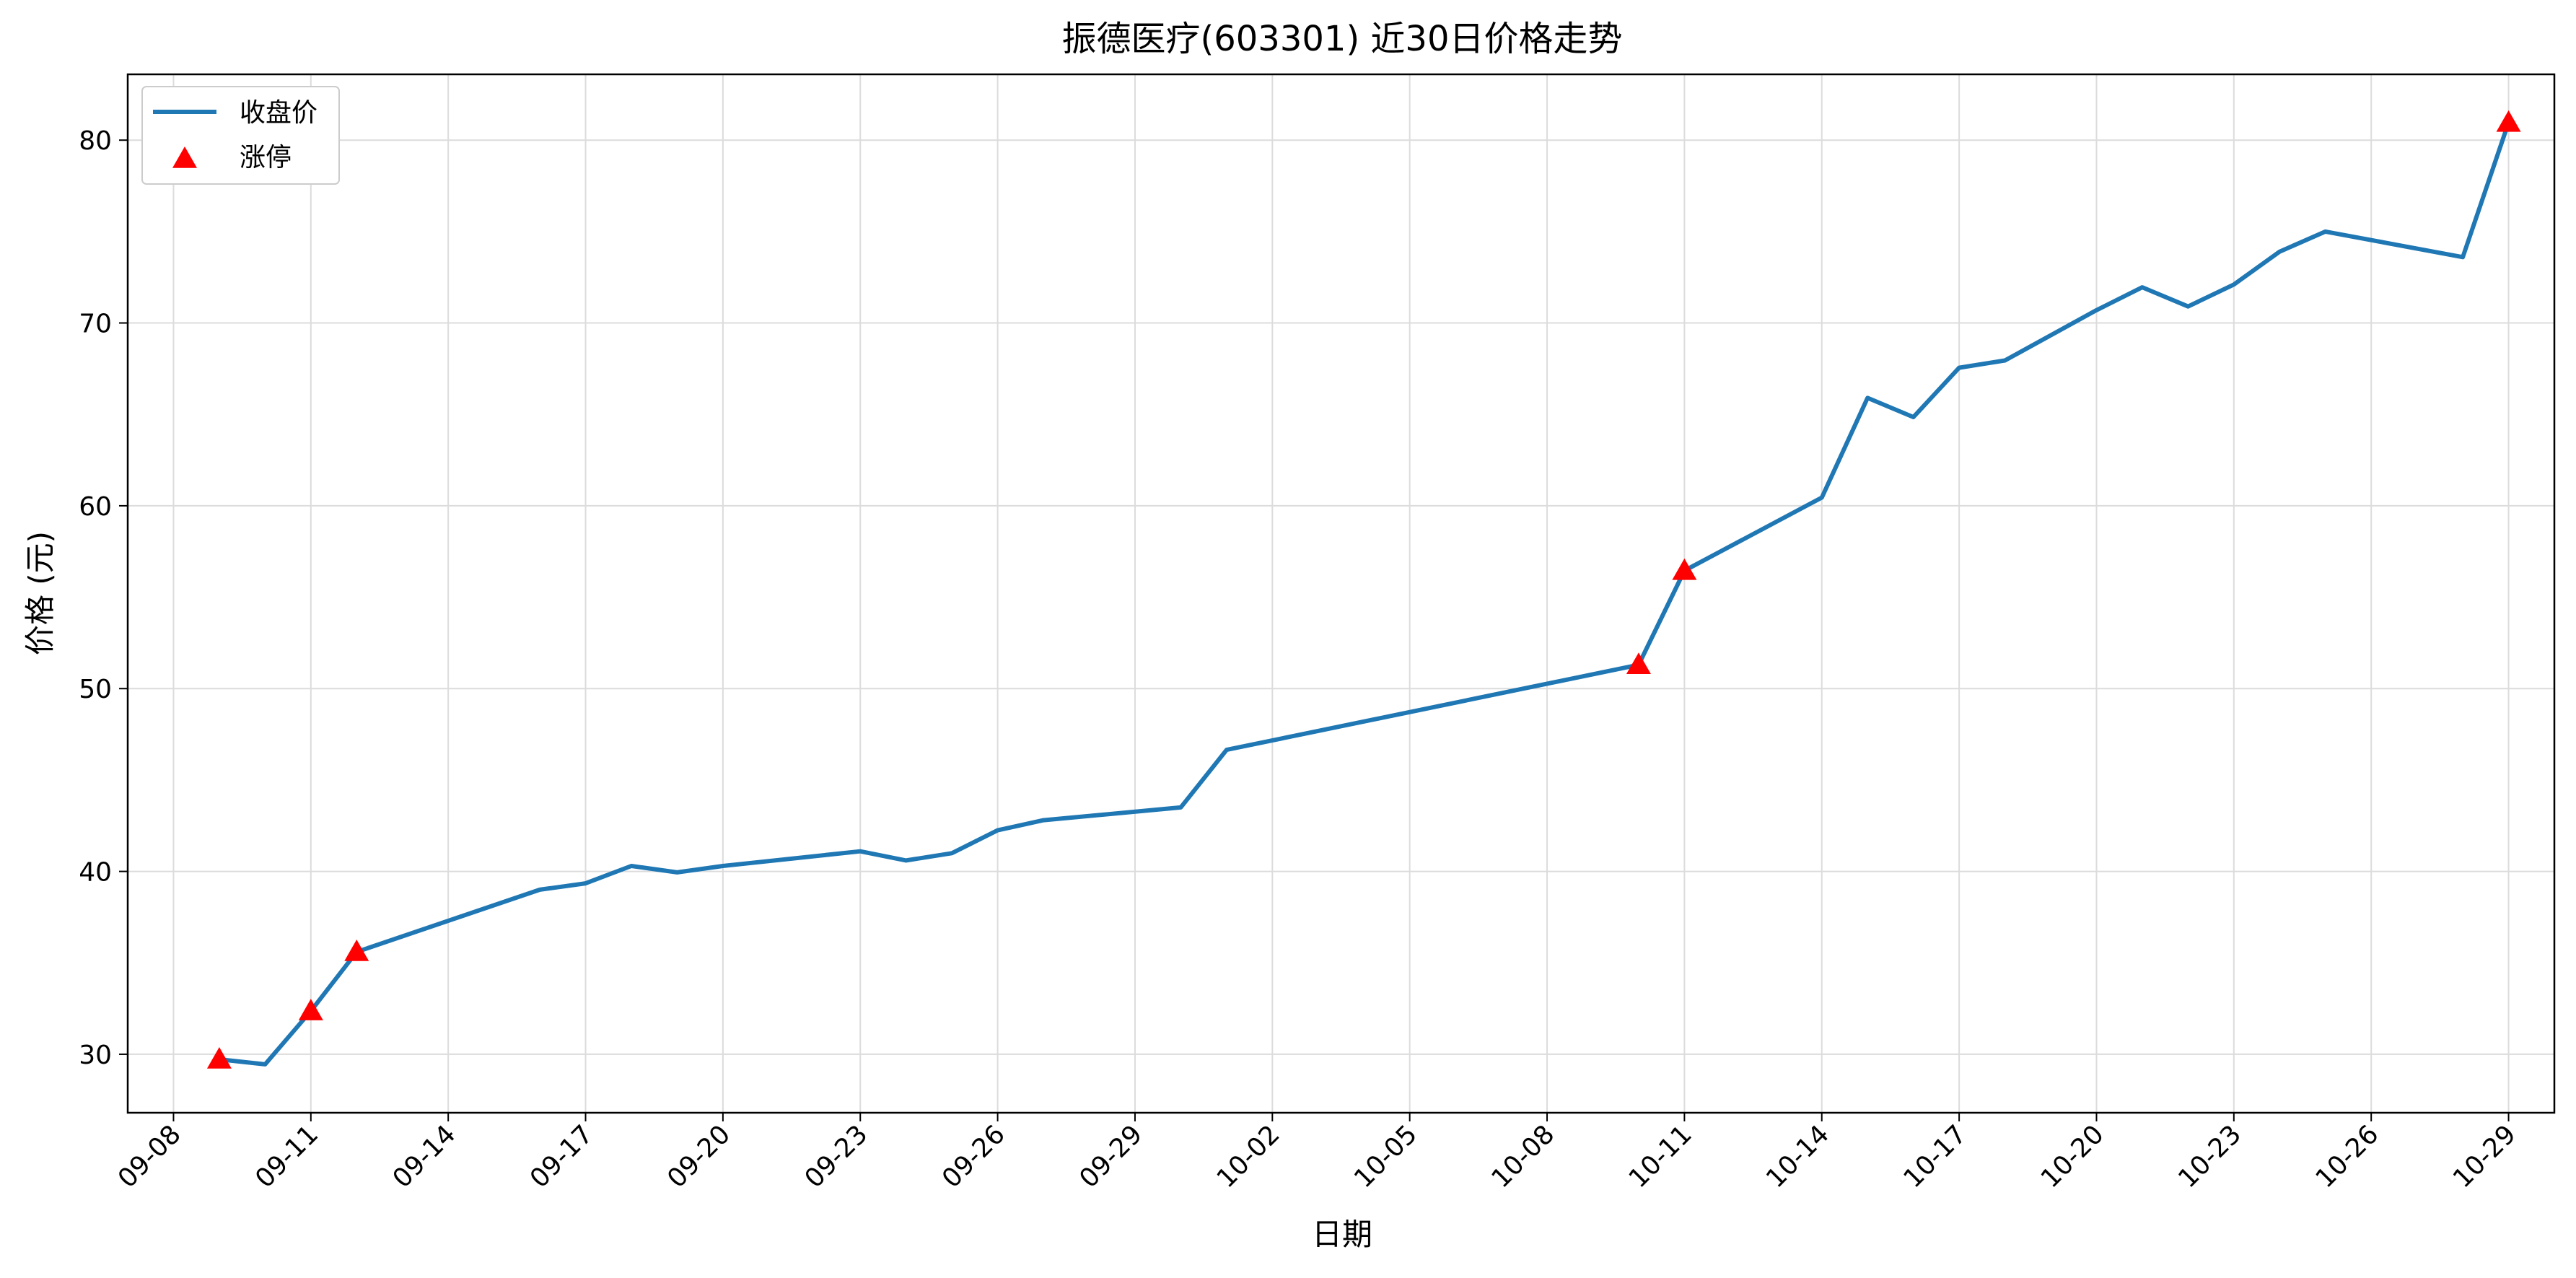  What do you see at coordinates (1661, 1156) in the screenshot?
I see `x-tick-label: 10-11` at bounding box center [1661, 1156].